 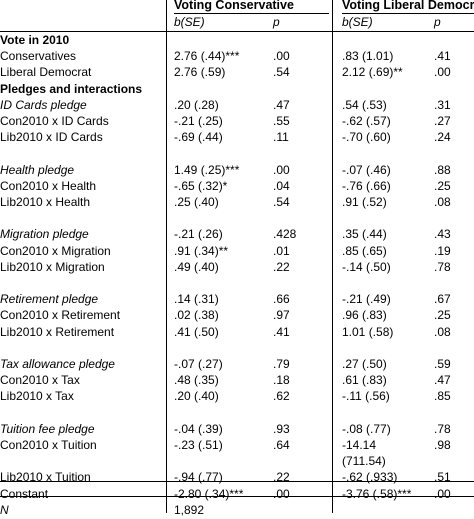 I want to click on row-label: Retirement pledge, so click(x=49, y=299).